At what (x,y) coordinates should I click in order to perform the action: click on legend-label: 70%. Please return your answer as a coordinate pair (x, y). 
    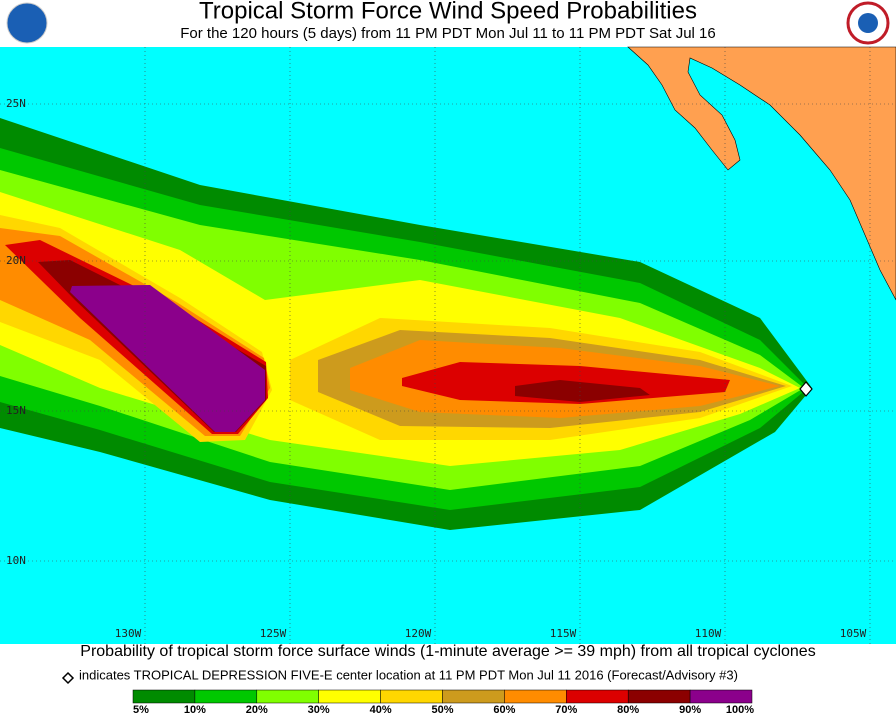
    Looking at the image, I should click on (566, 710).